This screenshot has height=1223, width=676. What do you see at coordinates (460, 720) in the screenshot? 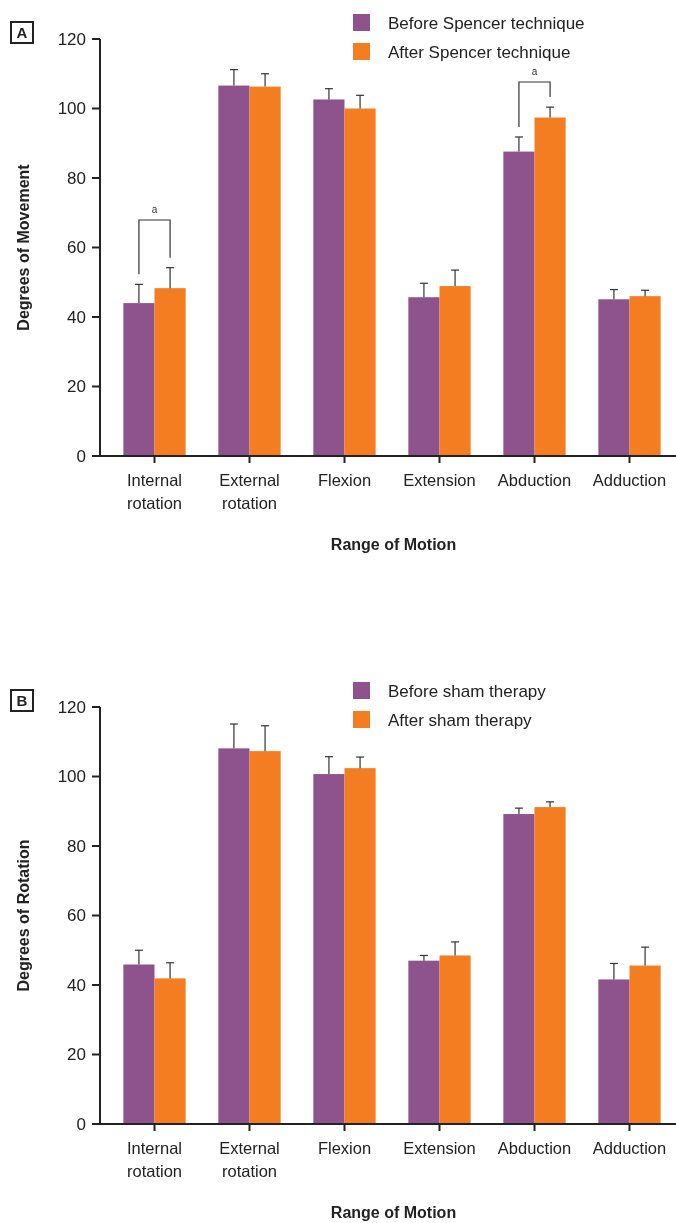
I see `legend-label: After sham therapy` at bounding box center [460, 720].